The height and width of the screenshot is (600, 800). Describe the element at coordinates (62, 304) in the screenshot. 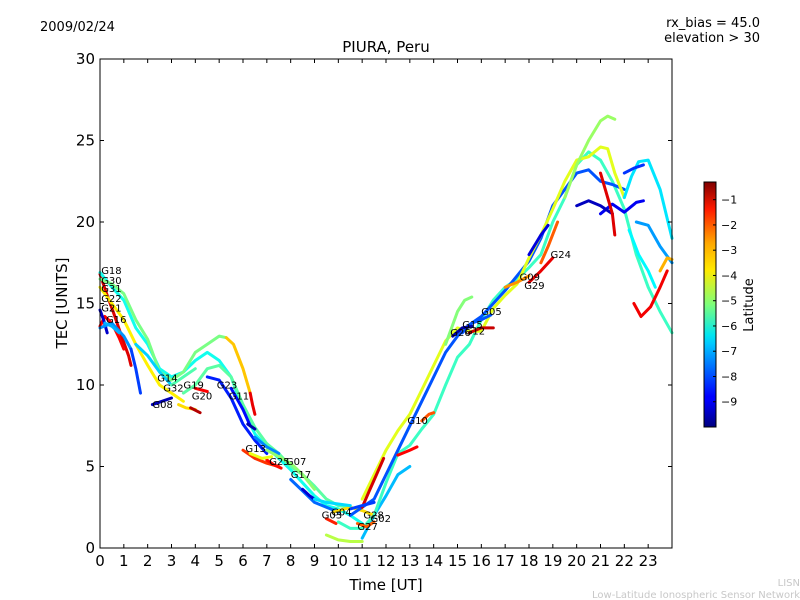

I see `y-axis-label: TEC [UNITS]` at that location.